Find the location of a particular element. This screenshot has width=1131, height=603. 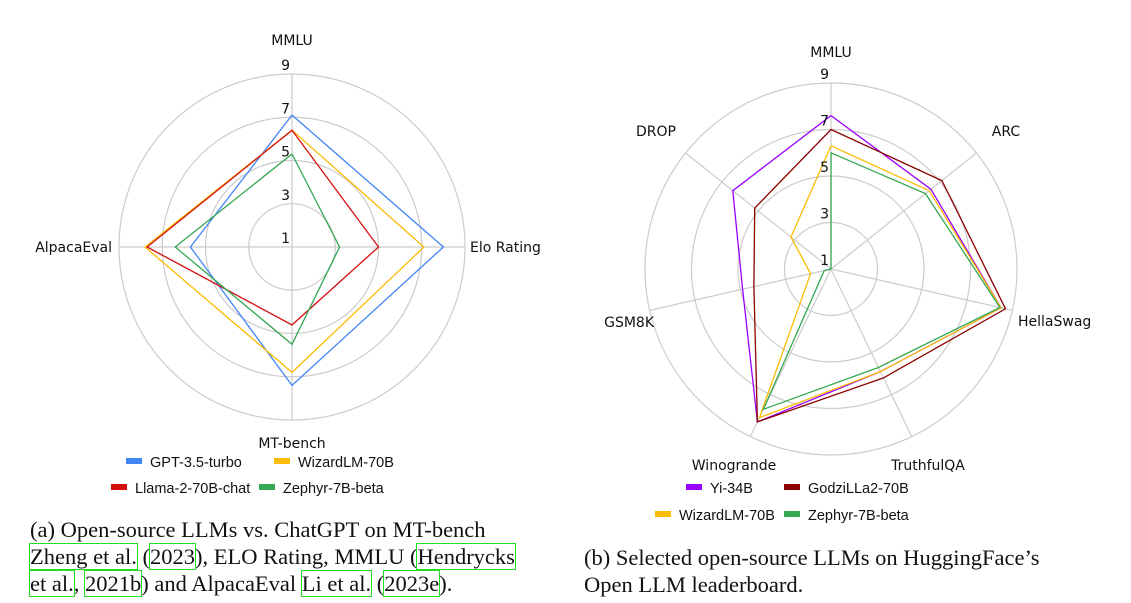

series-llama-2-70b-chat is located at coordinates (262, 227).